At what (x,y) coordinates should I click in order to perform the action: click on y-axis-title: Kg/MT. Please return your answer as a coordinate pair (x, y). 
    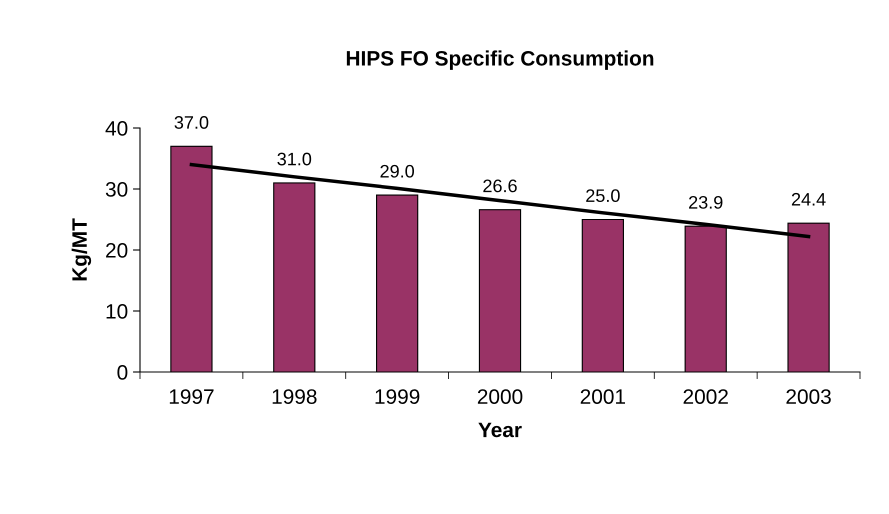
    Looking at the image, I should click on (82, 249).